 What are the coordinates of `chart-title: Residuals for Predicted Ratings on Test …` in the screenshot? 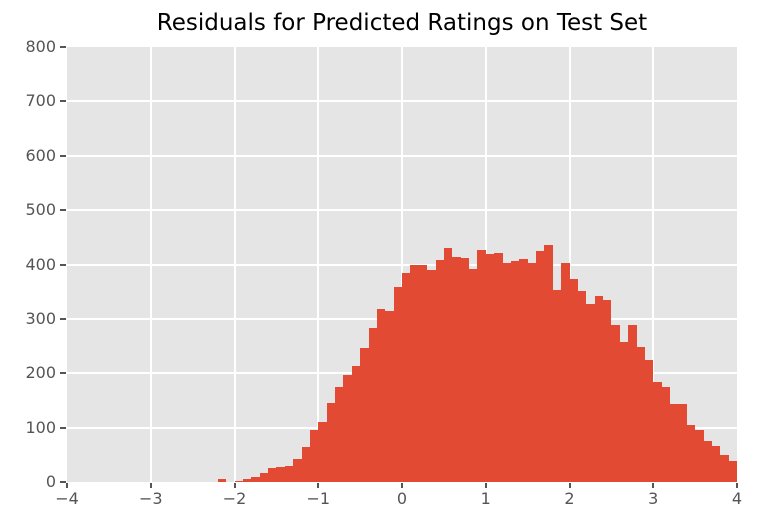 It's located at (402, 23).